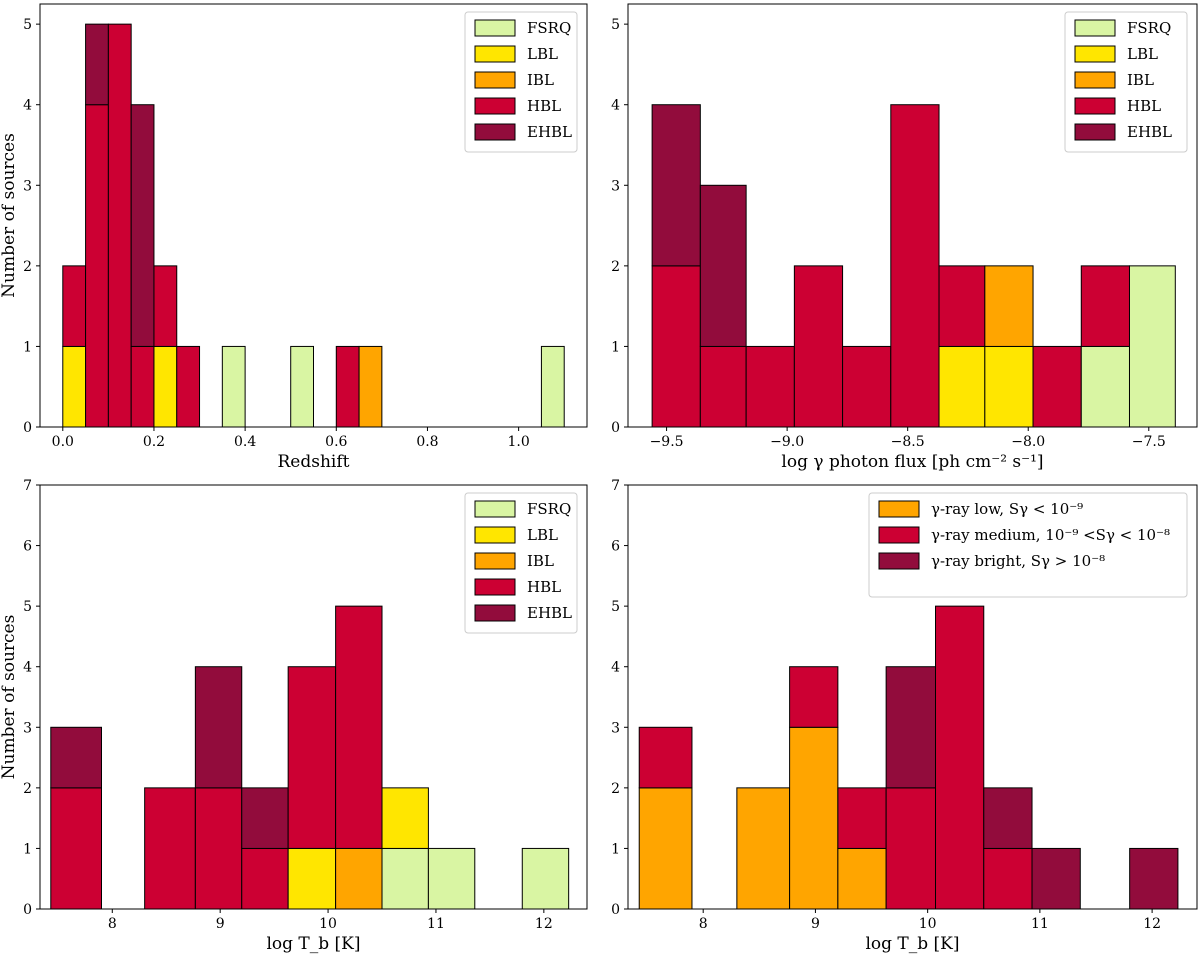 This screenshot has height=958, width=1200. I want to click on legend-swatch-medium, so click(899, 535).